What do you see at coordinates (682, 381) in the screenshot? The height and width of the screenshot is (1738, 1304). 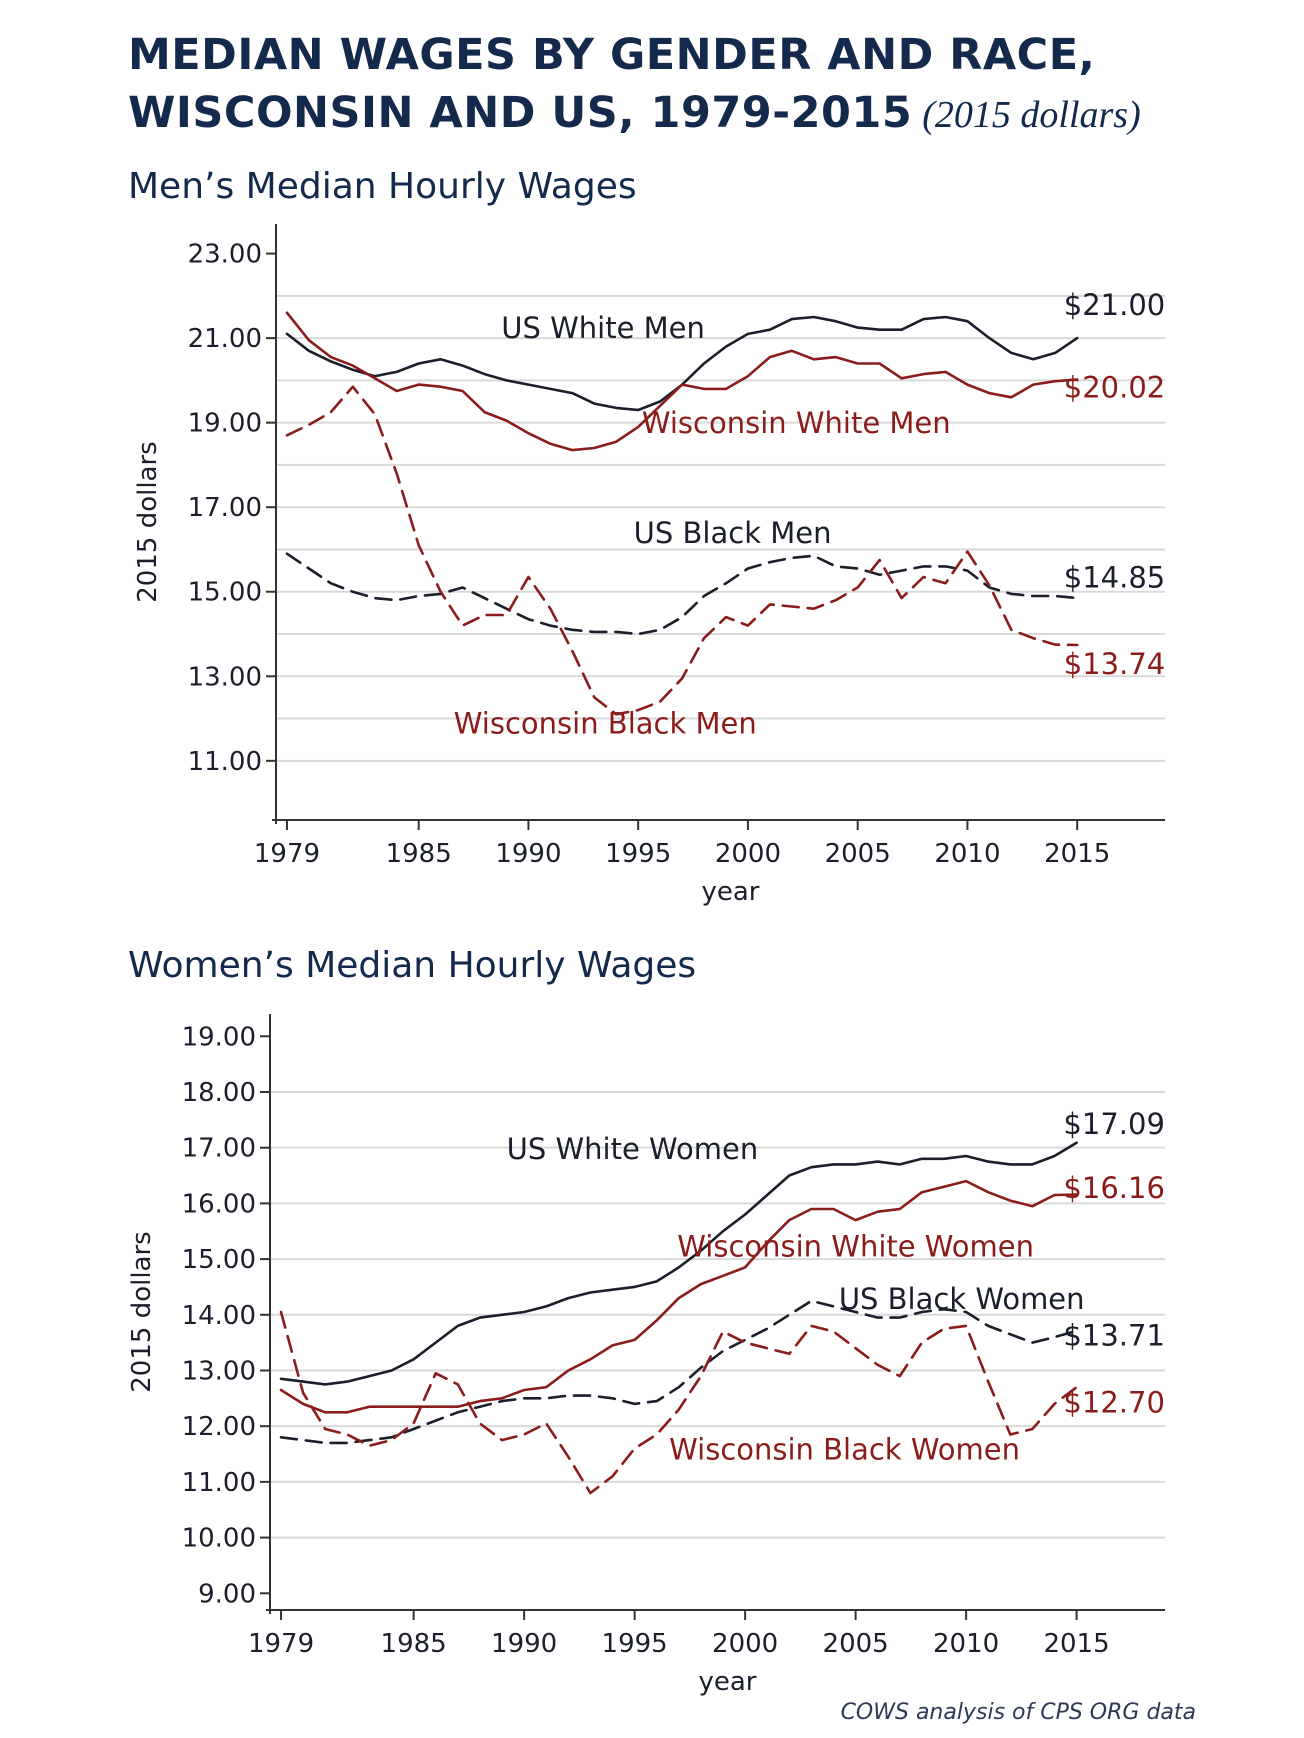 I see `series-line-wisconsin-white-men` at bounding box center [682, 381].